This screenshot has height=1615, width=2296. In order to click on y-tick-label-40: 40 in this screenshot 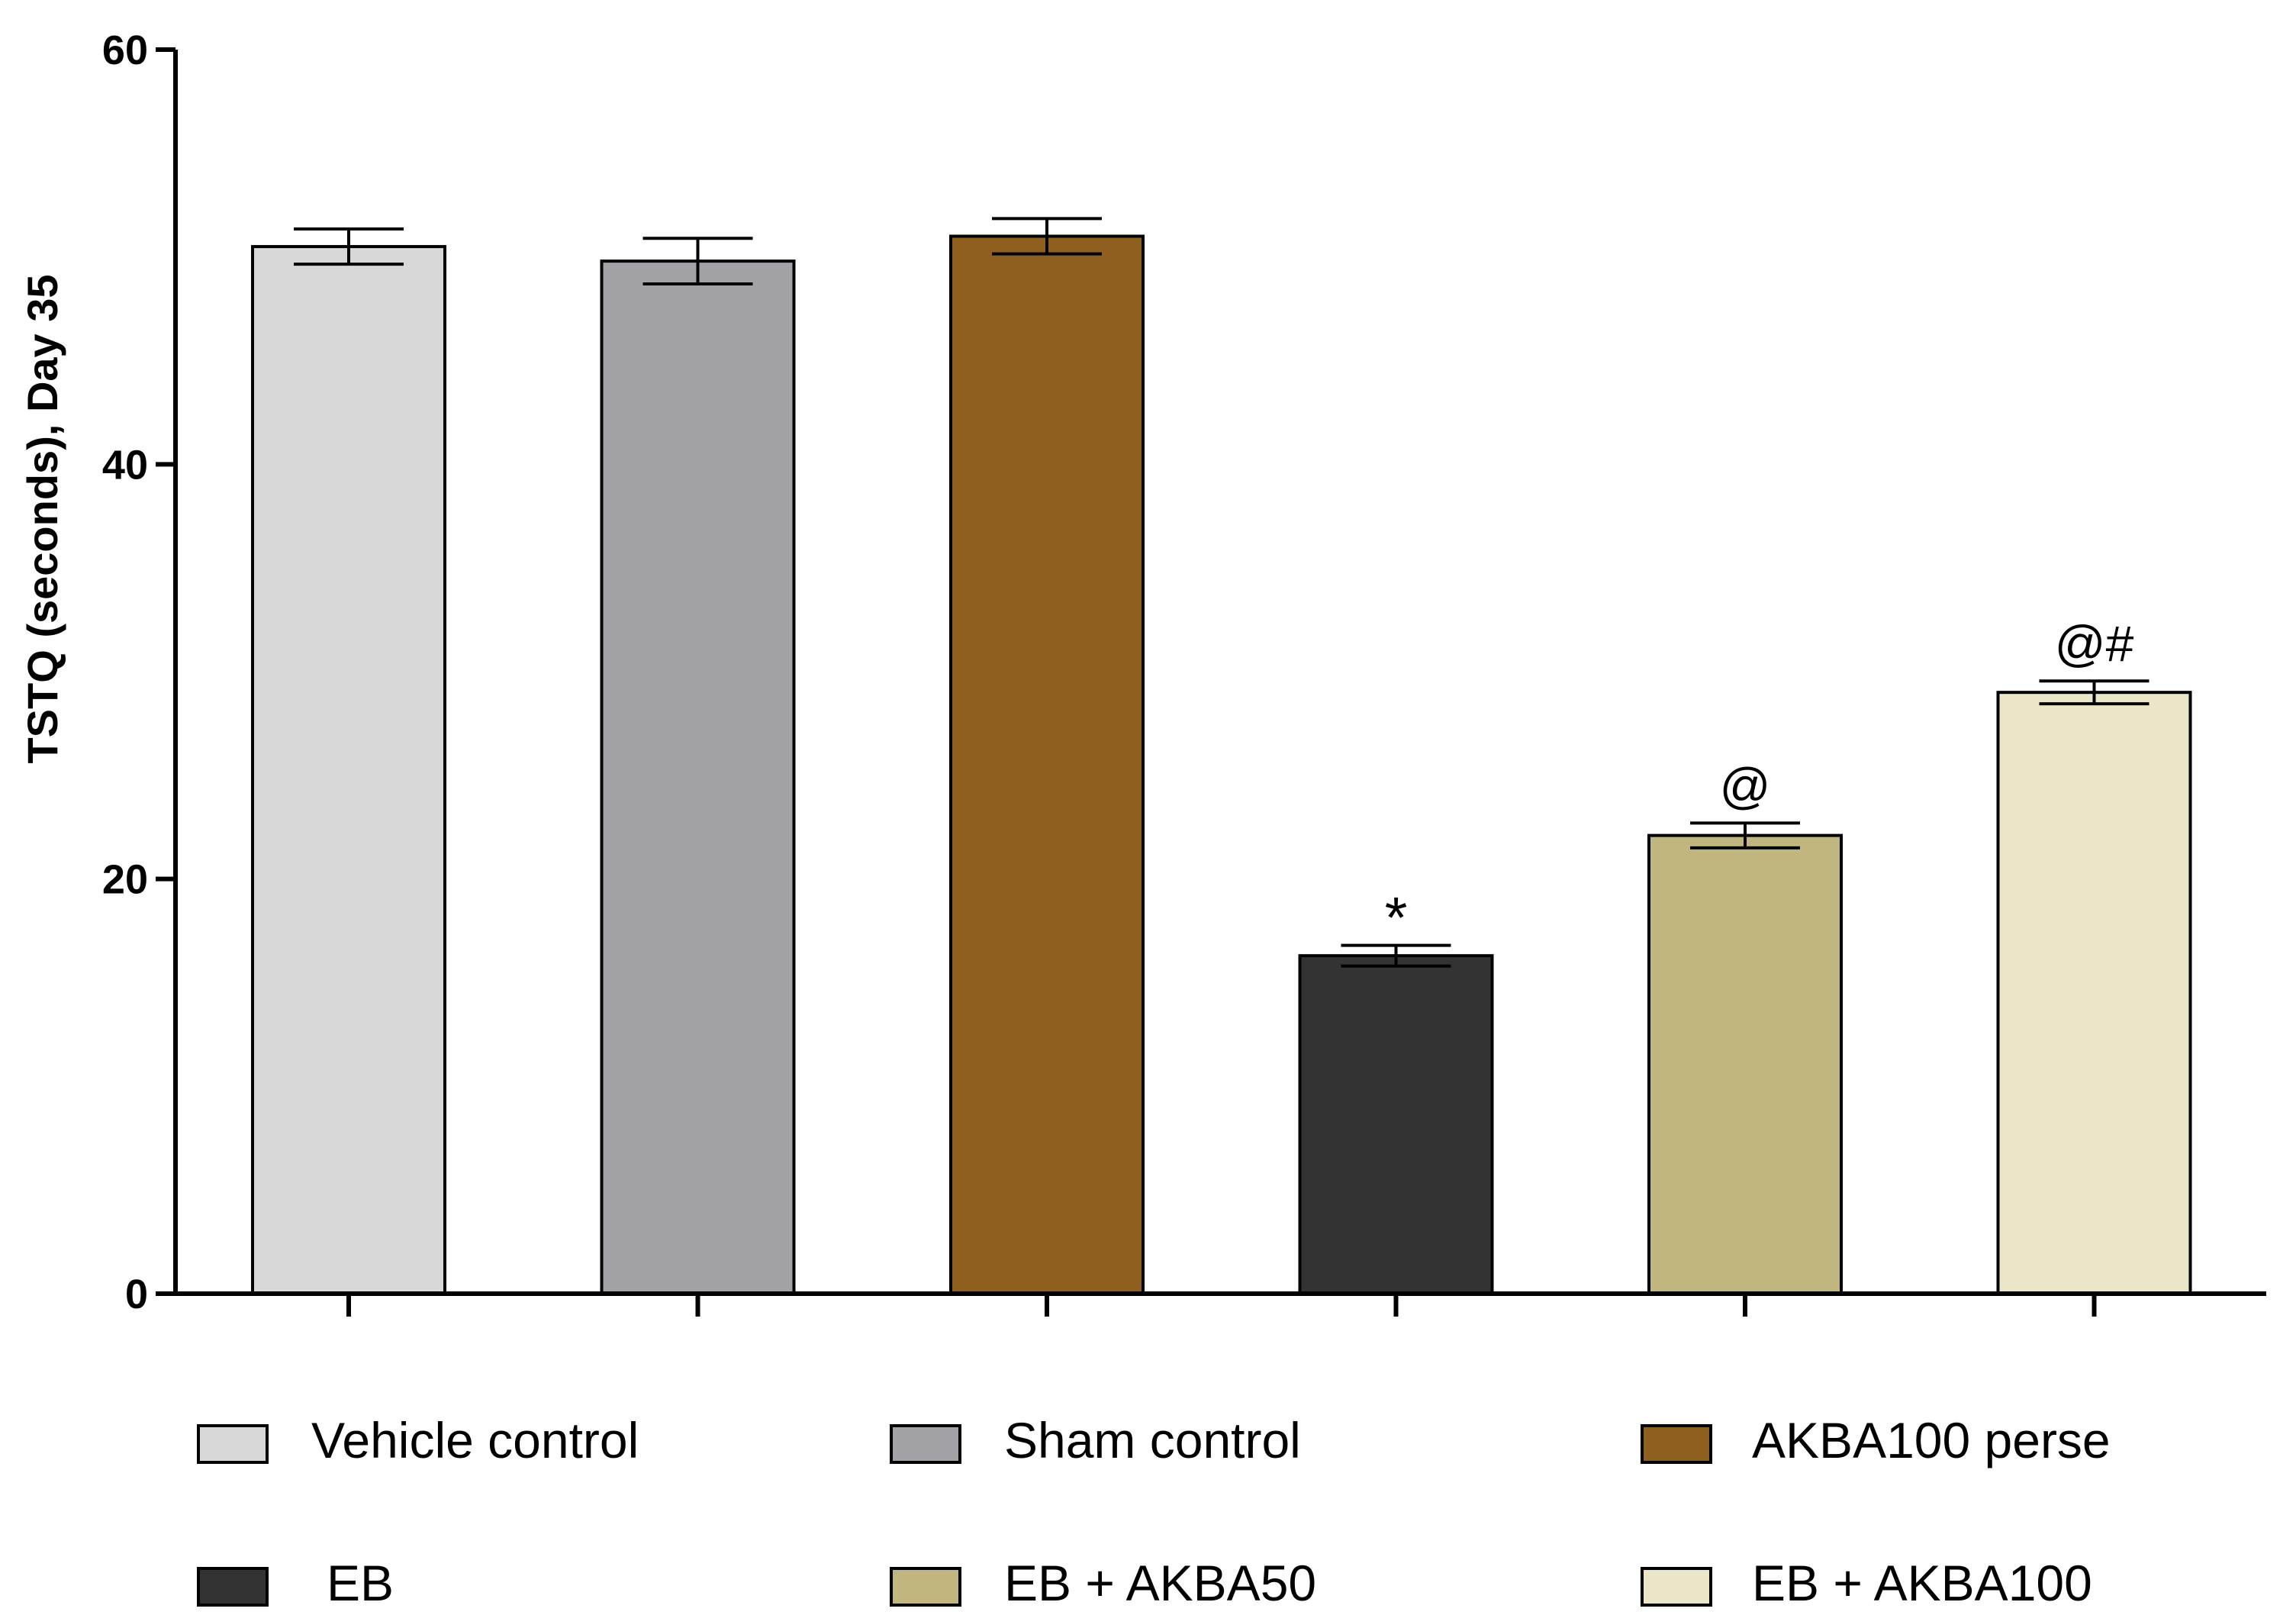, I will do `click(125, 465)`.